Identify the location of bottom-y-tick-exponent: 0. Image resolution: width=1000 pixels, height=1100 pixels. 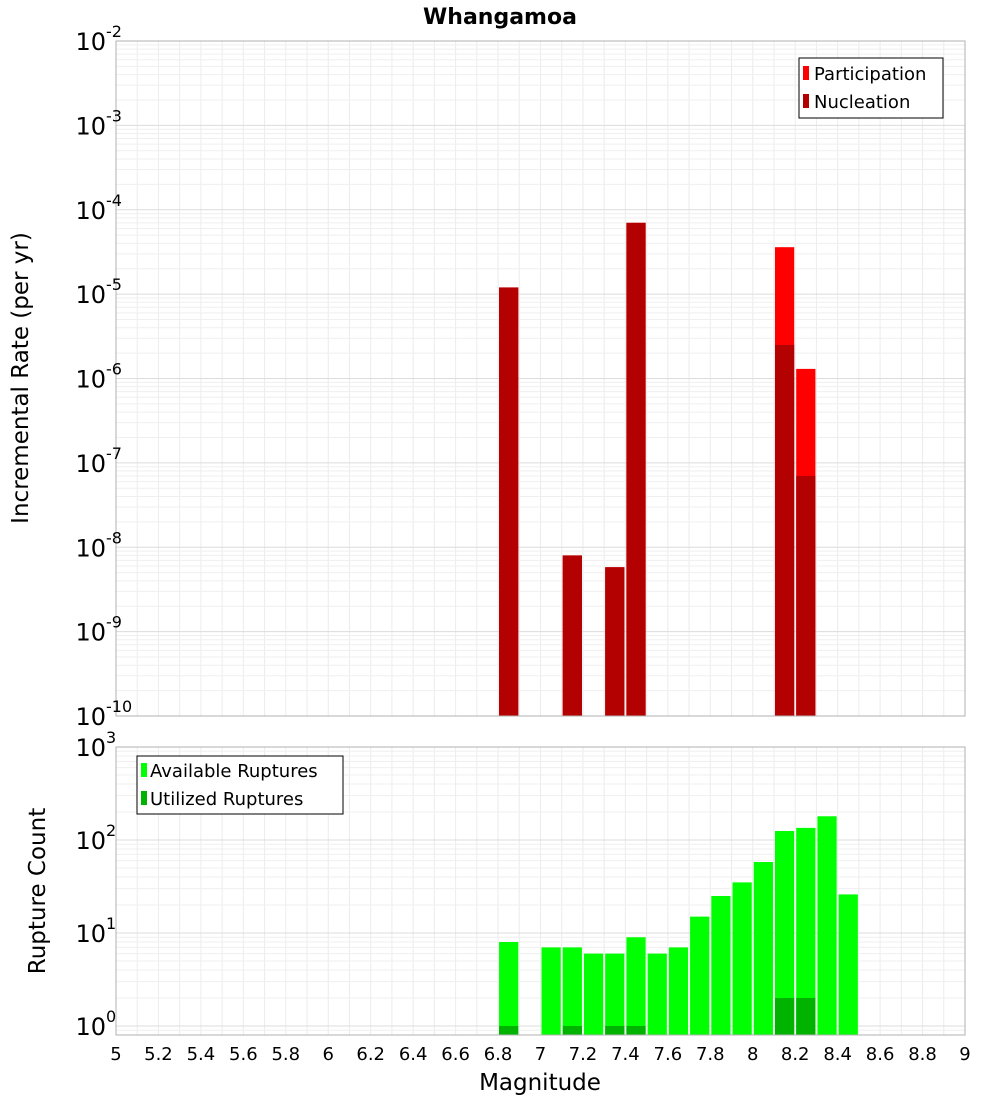
(111, 1016).